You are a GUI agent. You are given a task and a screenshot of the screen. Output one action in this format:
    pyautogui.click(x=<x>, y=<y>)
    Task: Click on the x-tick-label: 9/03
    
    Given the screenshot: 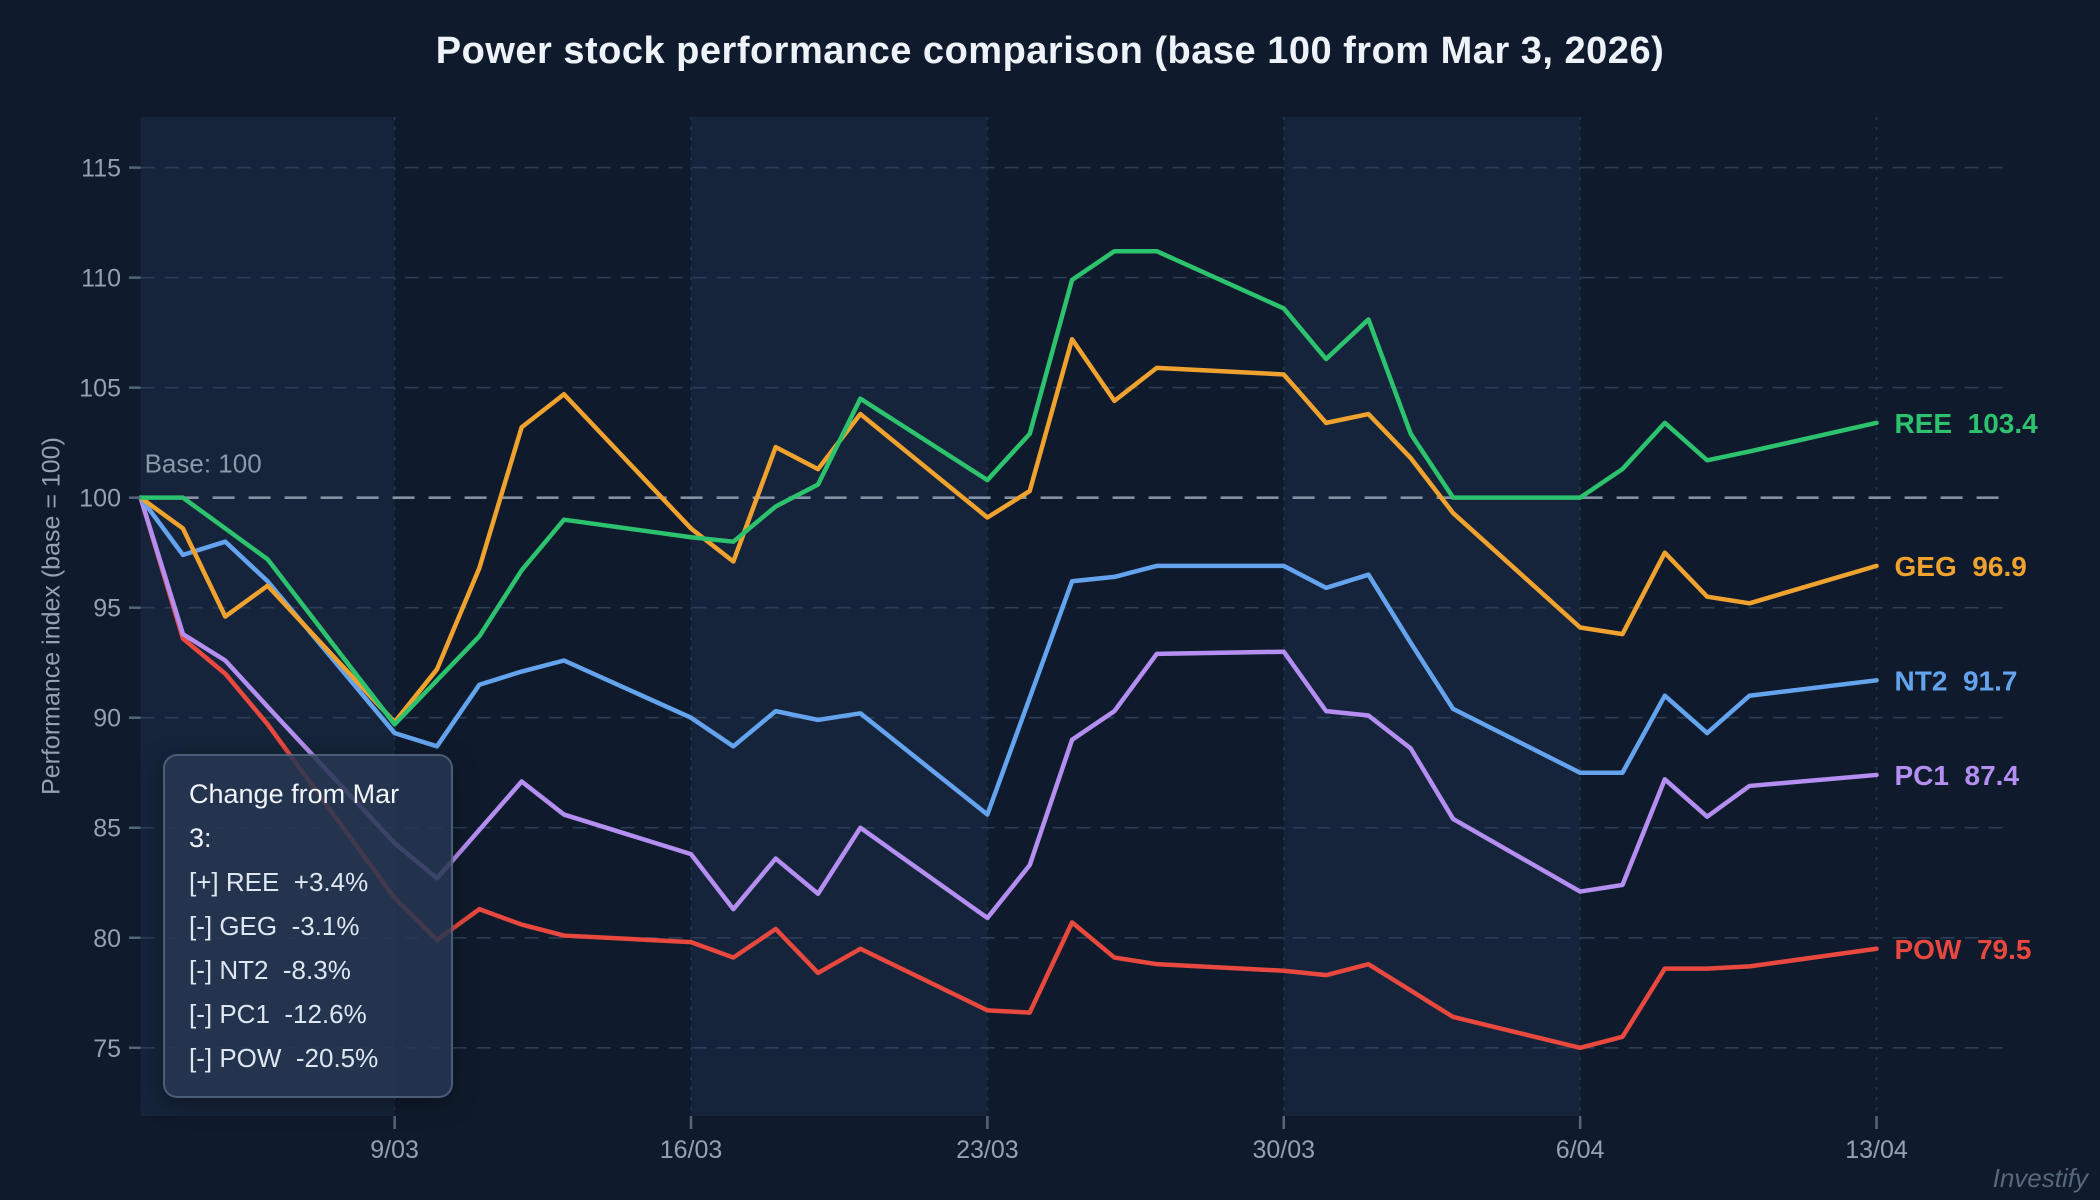 What is the action you would take?
    pyautogui.click(x=394, y=1150)
    